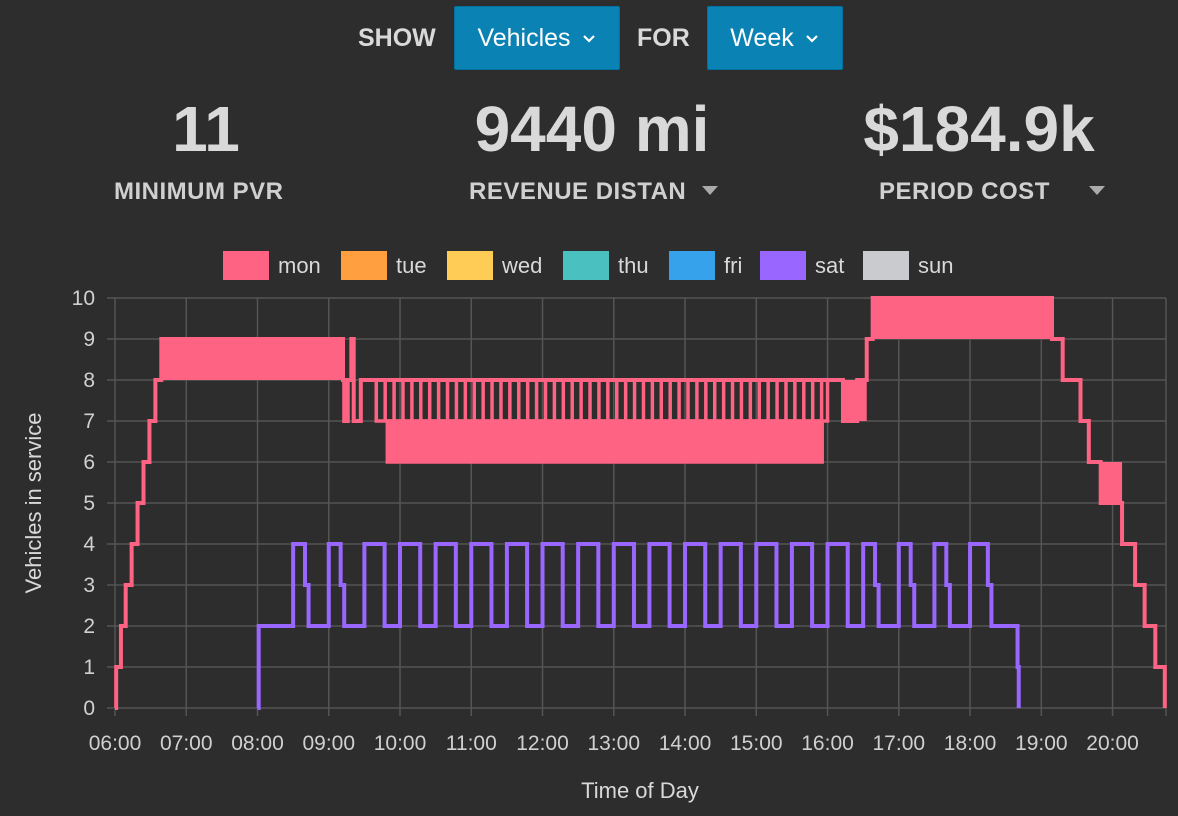  I want to click on x-tick-label: 07:00, so click(186, 743).